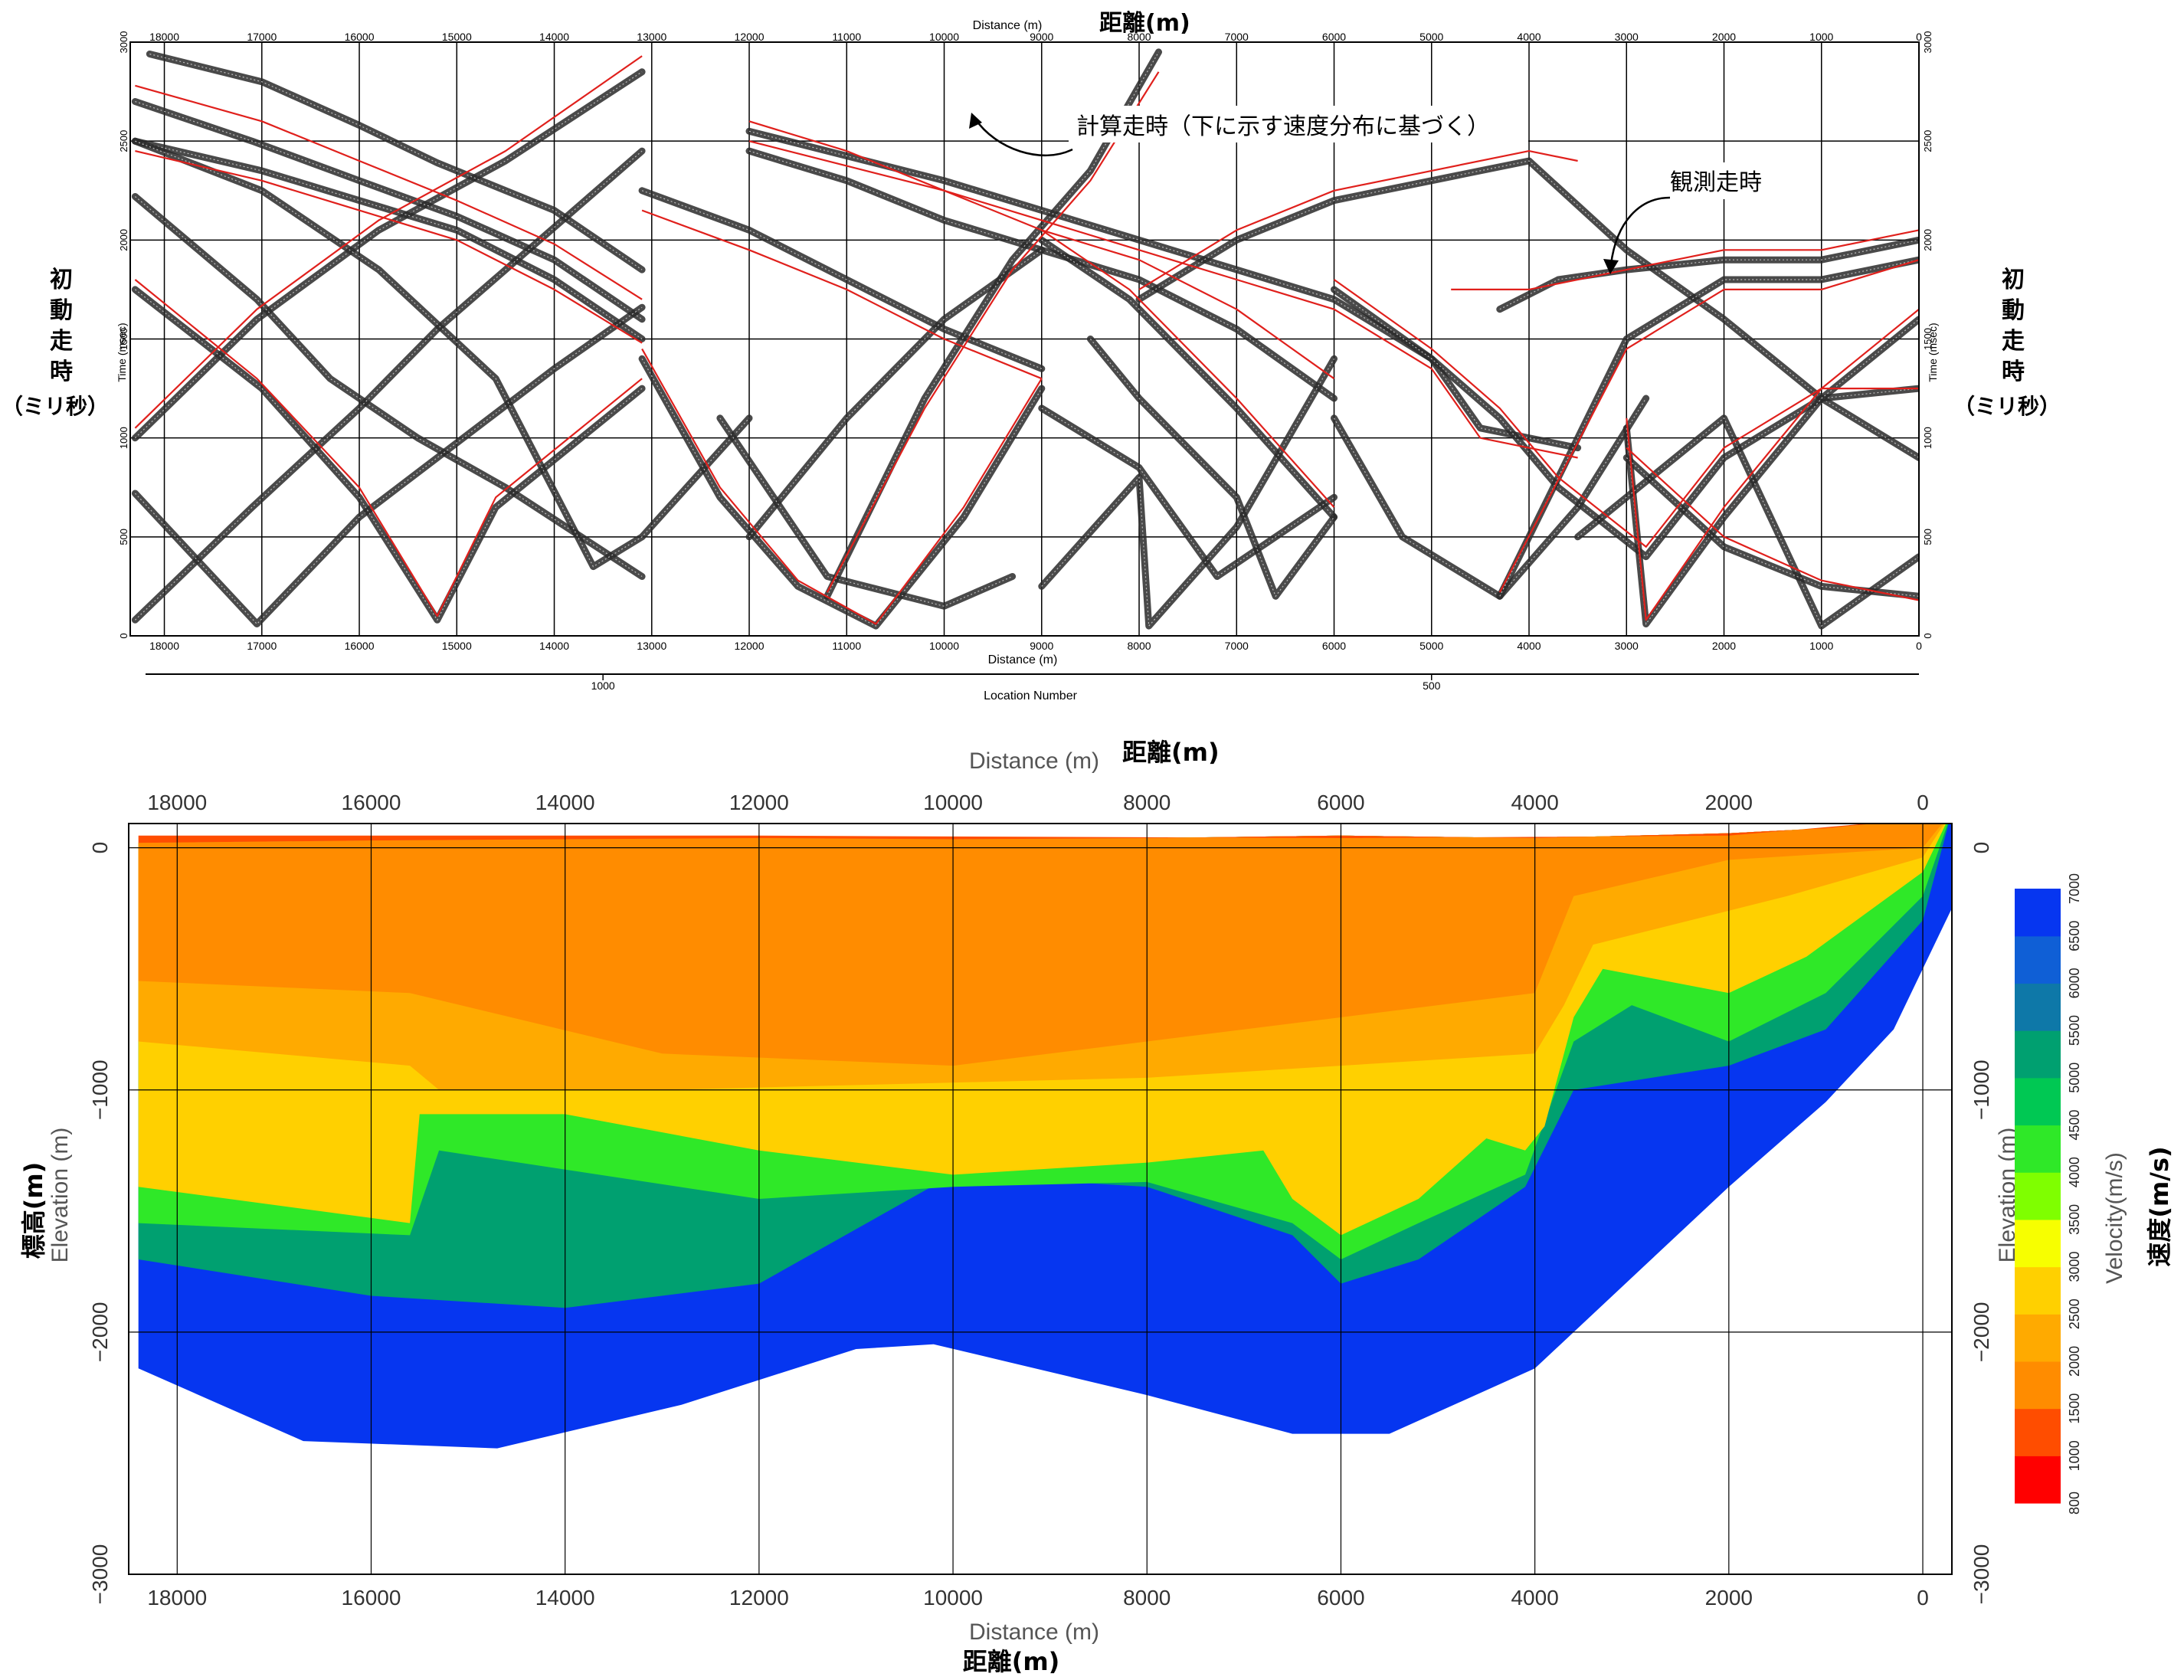 The width and height of the screenshot is (2184, 1680). Describe the element at coordinates (1928, 141) in the screenshot. I see `top-tick-label-y-right: 2500` at that location.